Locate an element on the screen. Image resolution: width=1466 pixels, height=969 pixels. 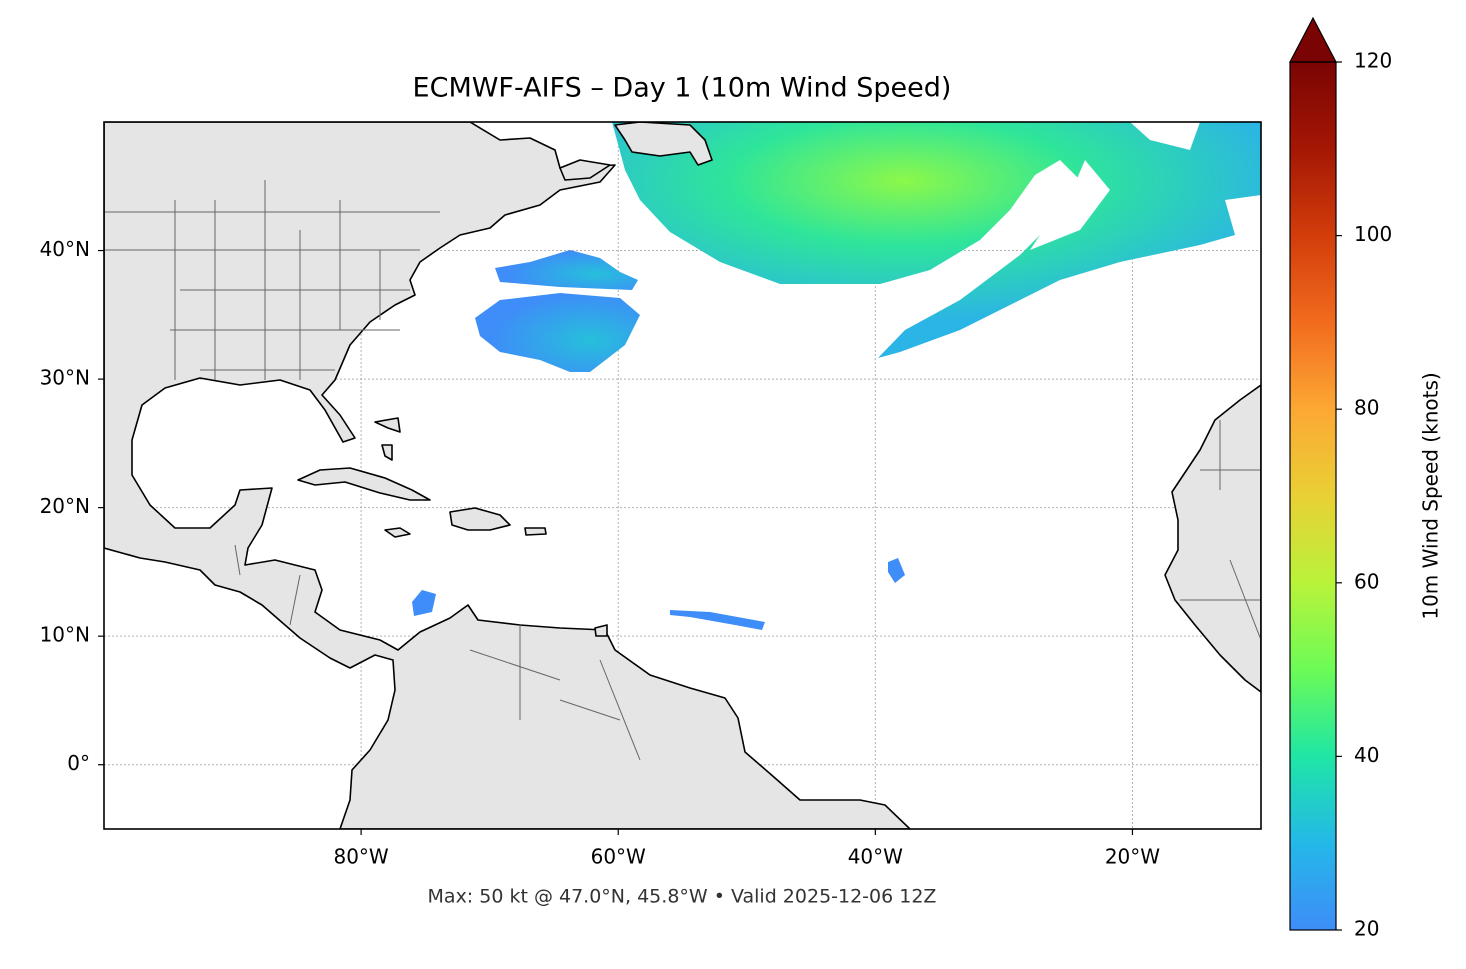
x-tick-label: 60°W is located at coordinates (618, 857).